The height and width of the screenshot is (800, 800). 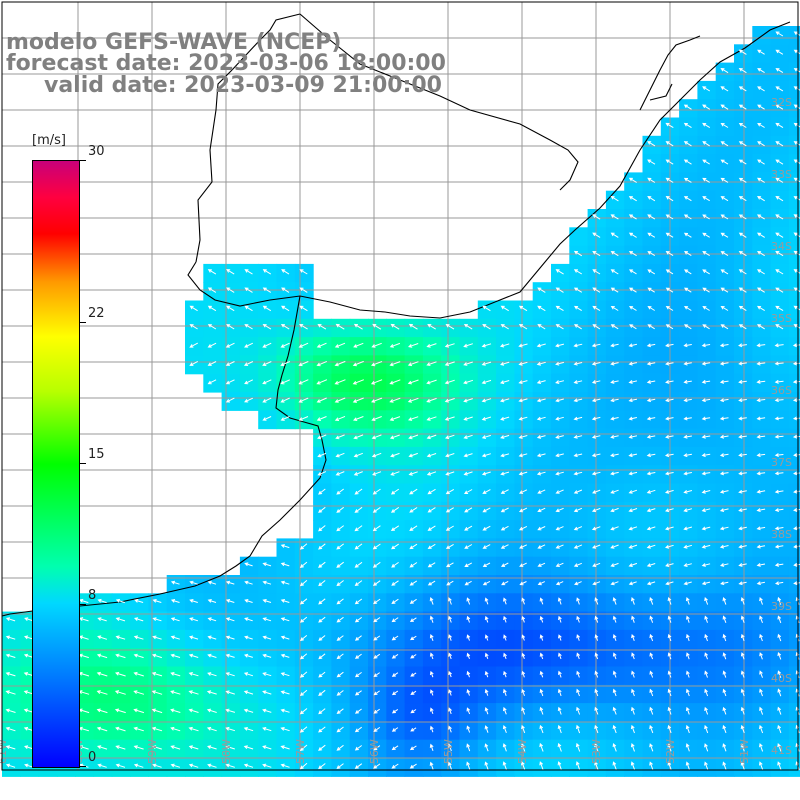 What do you see at coordinates (83, 463) in the screenshot?
I see `colorbar-tick` at bounding box center [83, 463].